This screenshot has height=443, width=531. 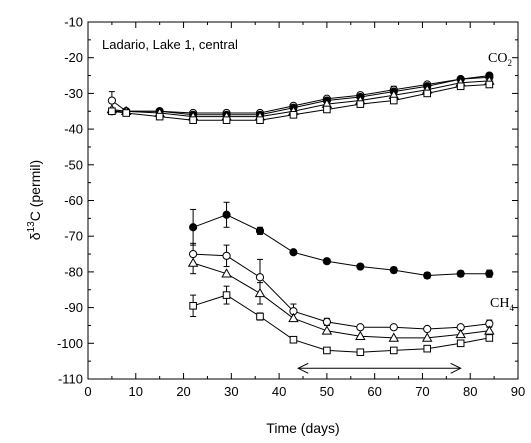 What do you see at coordinates (502, 304) in the screenshot?
I see `ch4-label: CH4` at bounding box center [502, 304].